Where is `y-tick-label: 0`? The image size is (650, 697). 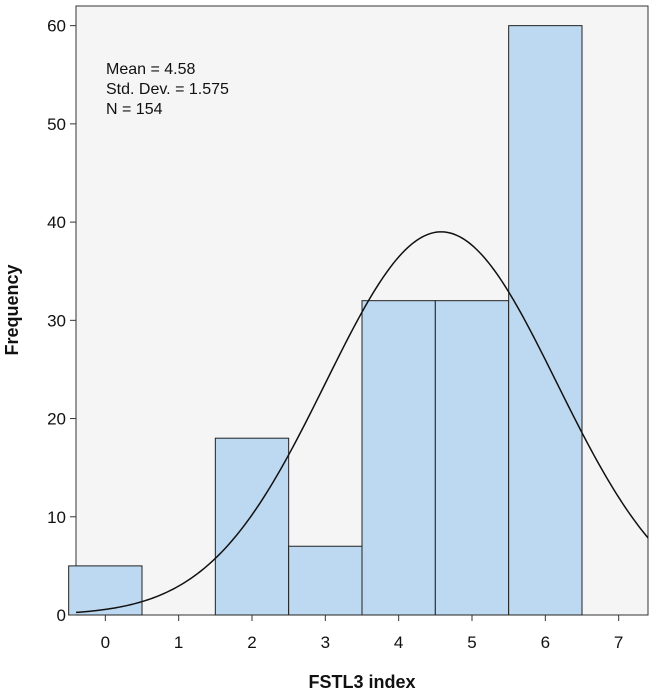 y-tick-label: 0 is located at coordinates (61, 615).